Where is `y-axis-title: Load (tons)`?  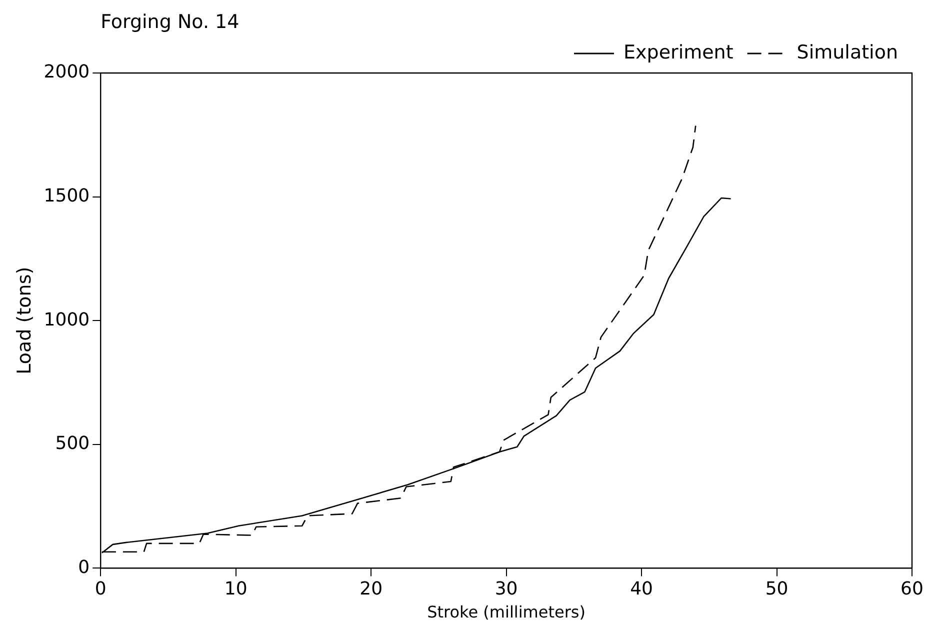
y-axis-title: Load (tons) is located at coordinates (24, 320).